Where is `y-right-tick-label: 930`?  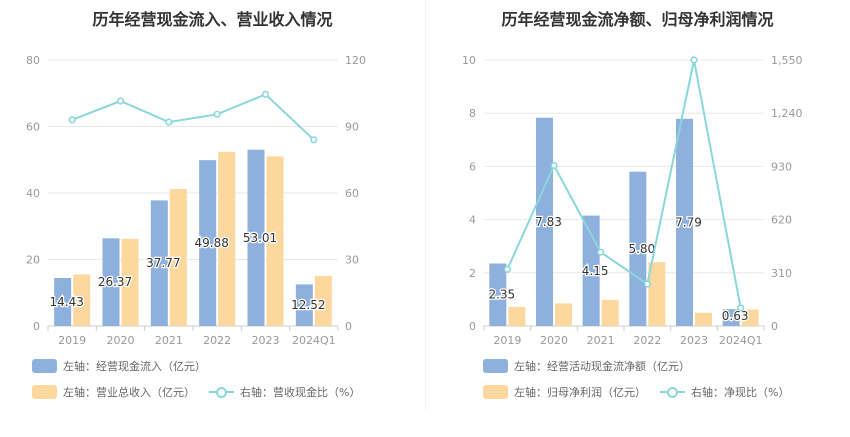
y-right-tick-label: 930 is located at coordinates (781, 166).